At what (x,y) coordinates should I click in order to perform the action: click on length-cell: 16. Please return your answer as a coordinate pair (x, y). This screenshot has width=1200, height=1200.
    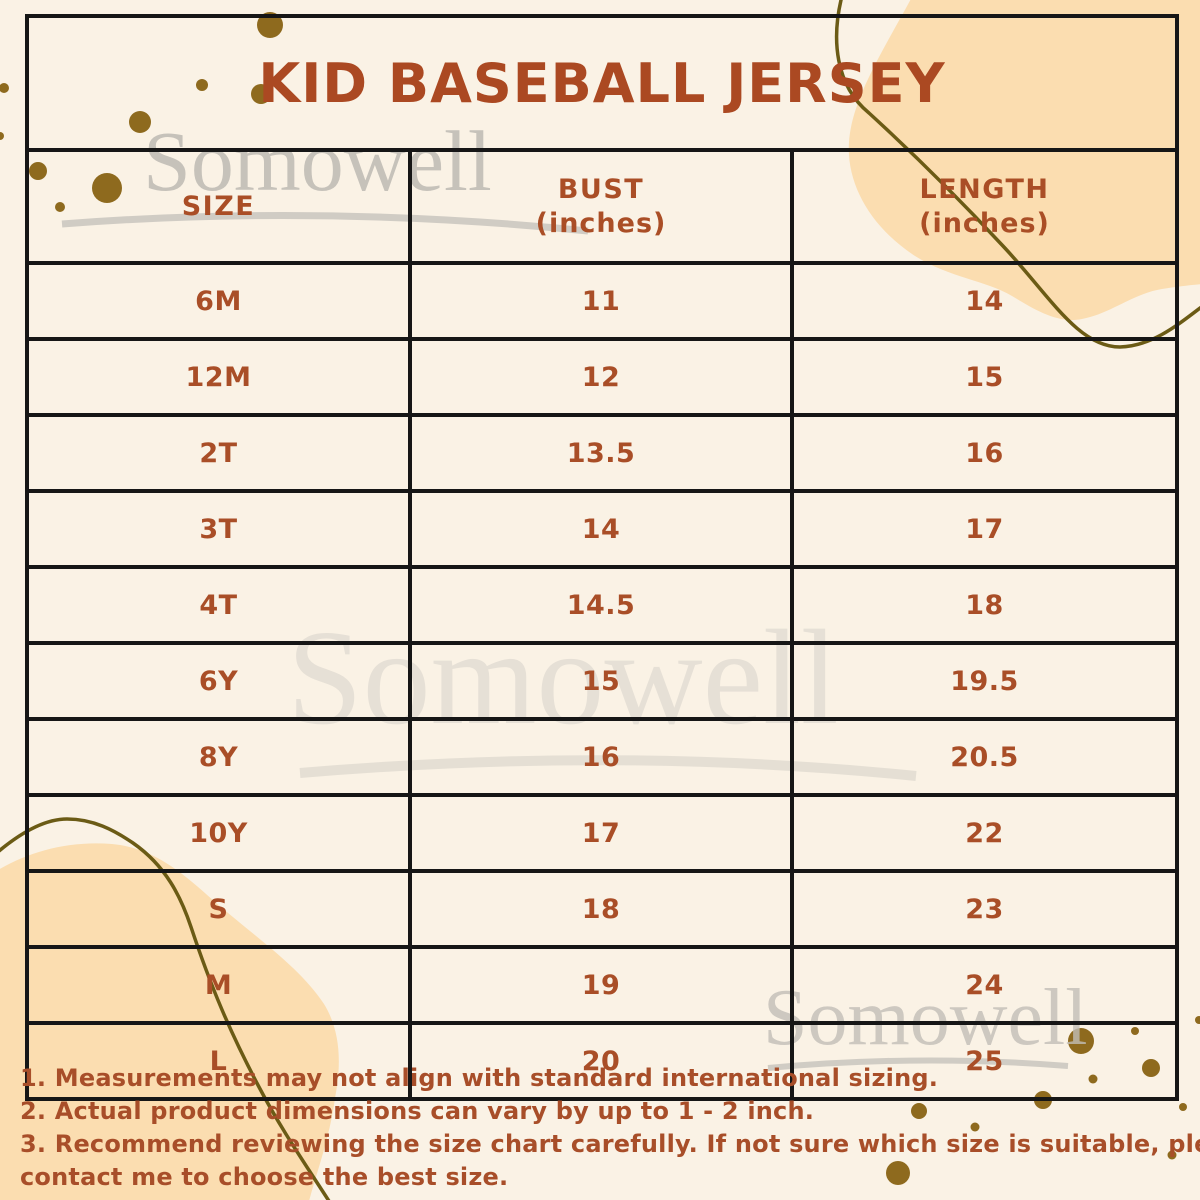
    Looking at the image, I should click on (984, 453).